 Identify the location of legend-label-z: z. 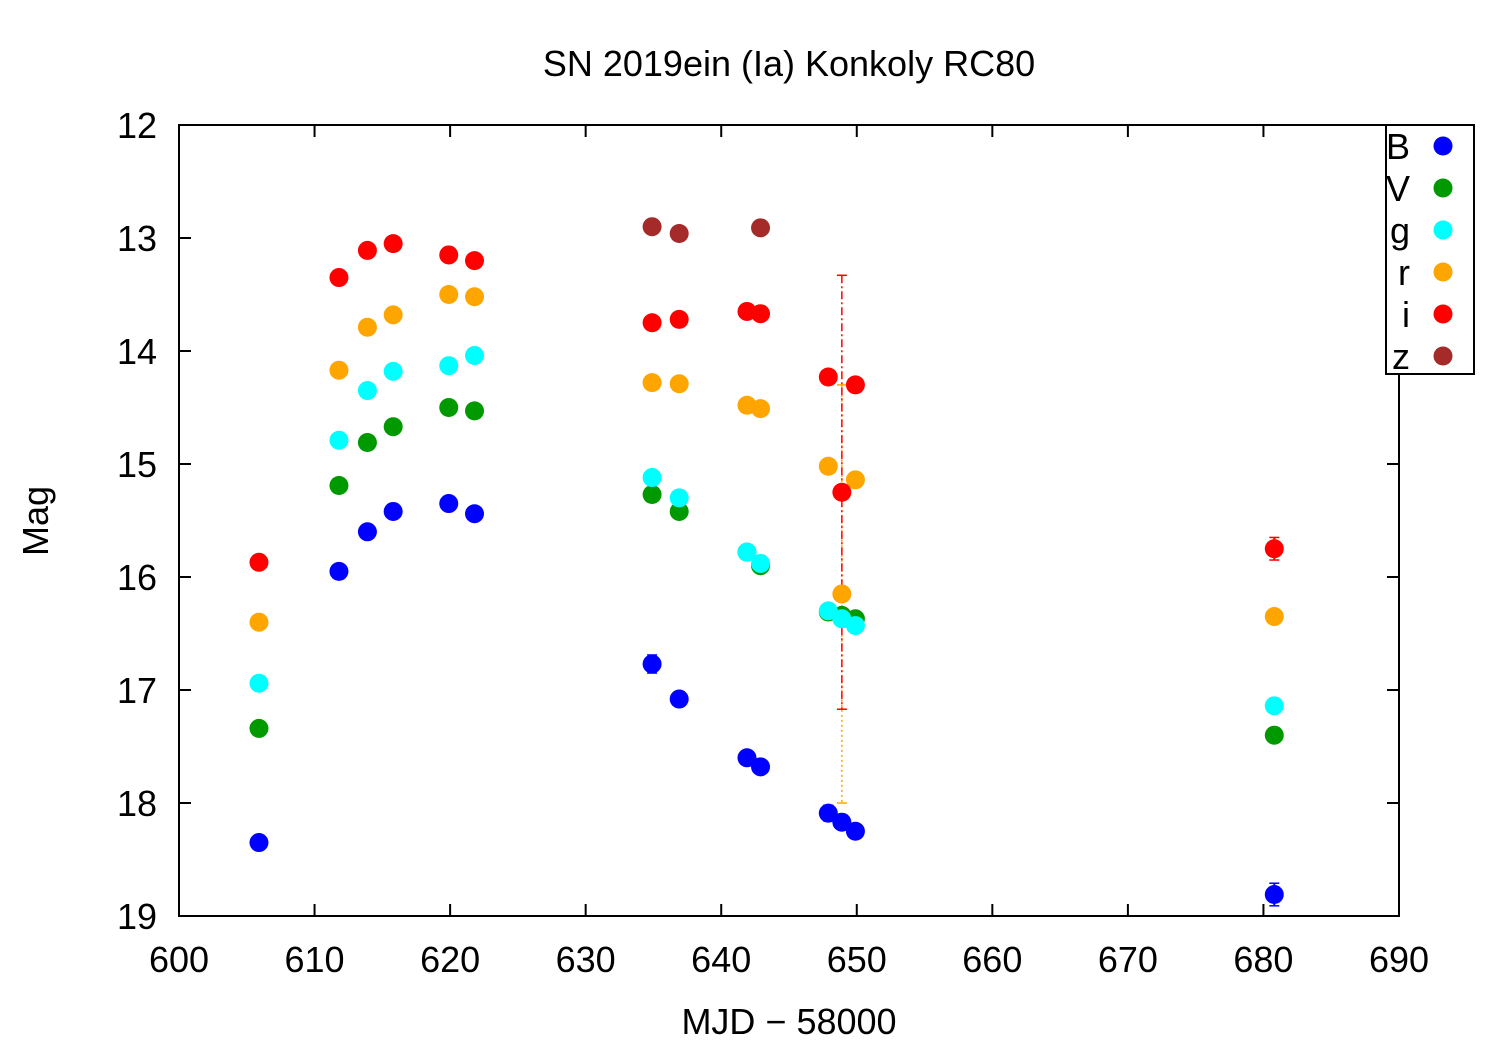
(1401, 356).